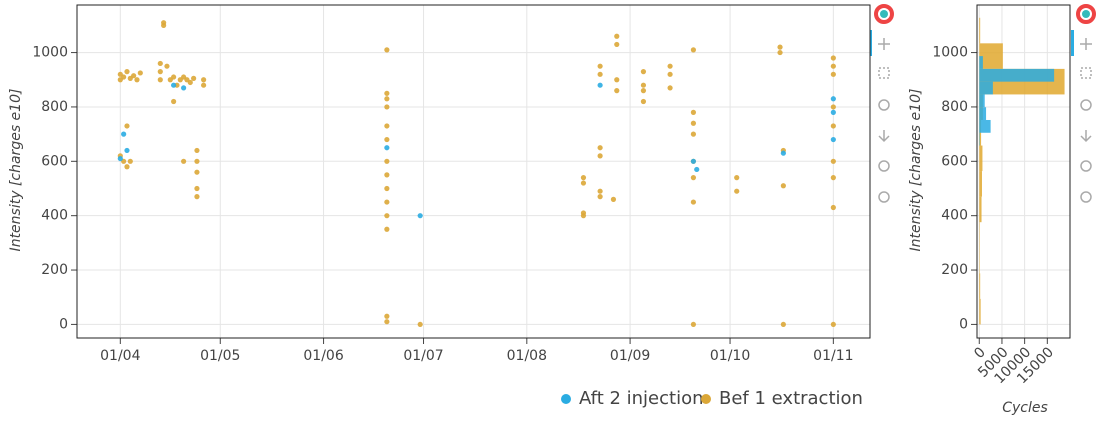  Describe the element at coordinates (630, 356) in the screenshot. I see `x-tick-label: 01/09` at that location.